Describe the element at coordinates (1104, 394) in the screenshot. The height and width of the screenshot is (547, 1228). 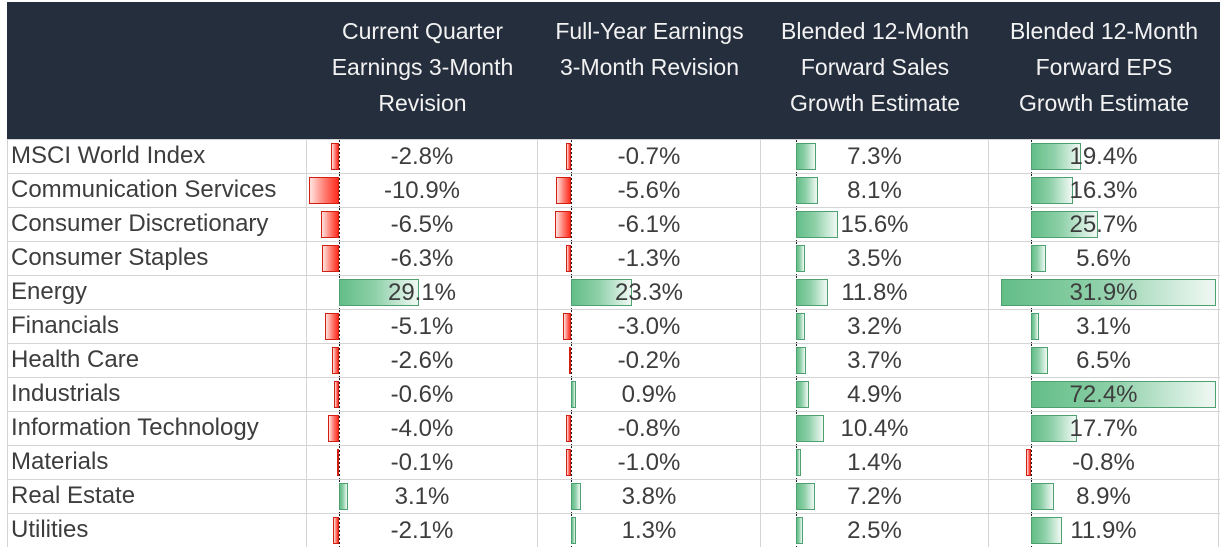
I see `data-cell: 72.4%` at that location.